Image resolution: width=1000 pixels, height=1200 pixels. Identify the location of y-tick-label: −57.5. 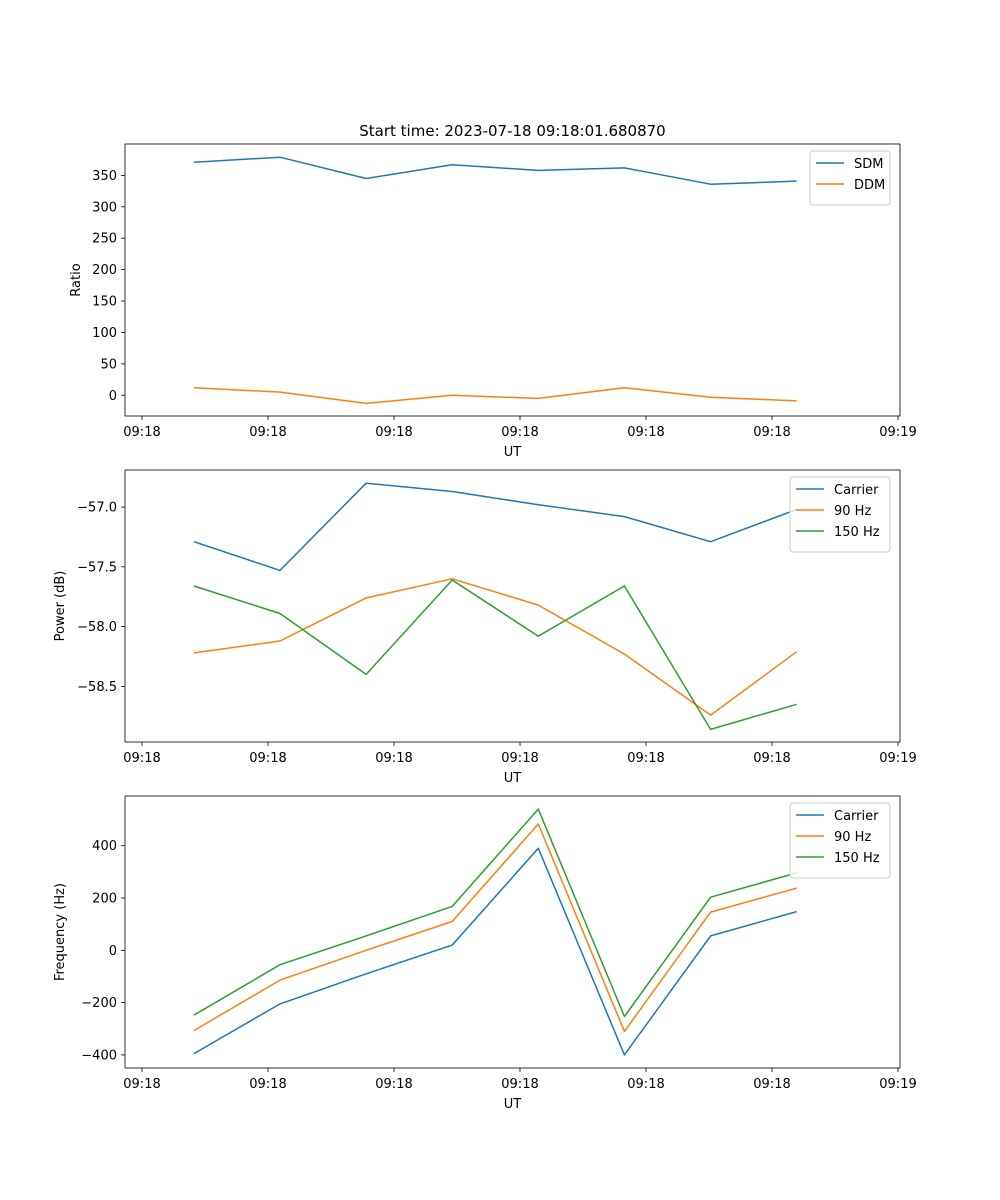
(97, 567).